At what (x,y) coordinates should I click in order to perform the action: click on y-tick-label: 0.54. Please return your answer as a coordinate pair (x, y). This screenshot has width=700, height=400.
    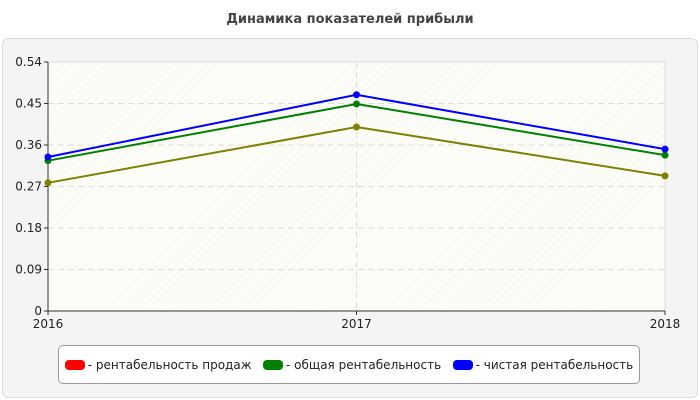
    Looking at the image, I should click on (28, 62).